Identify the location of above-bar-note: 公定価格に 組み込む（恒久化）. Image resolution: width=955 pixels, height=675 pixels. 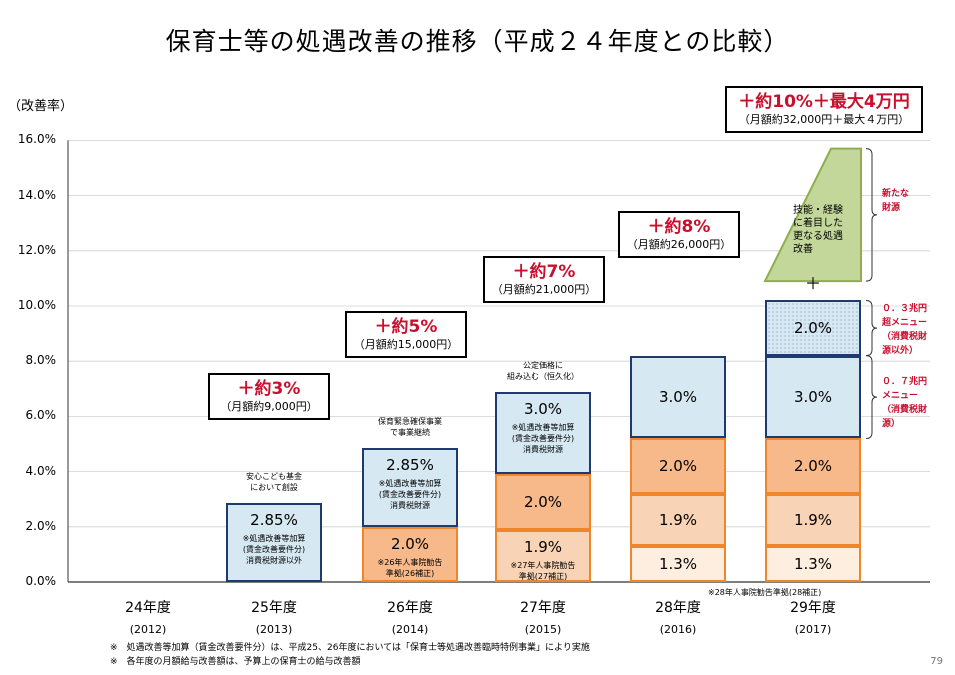
(543, 370).